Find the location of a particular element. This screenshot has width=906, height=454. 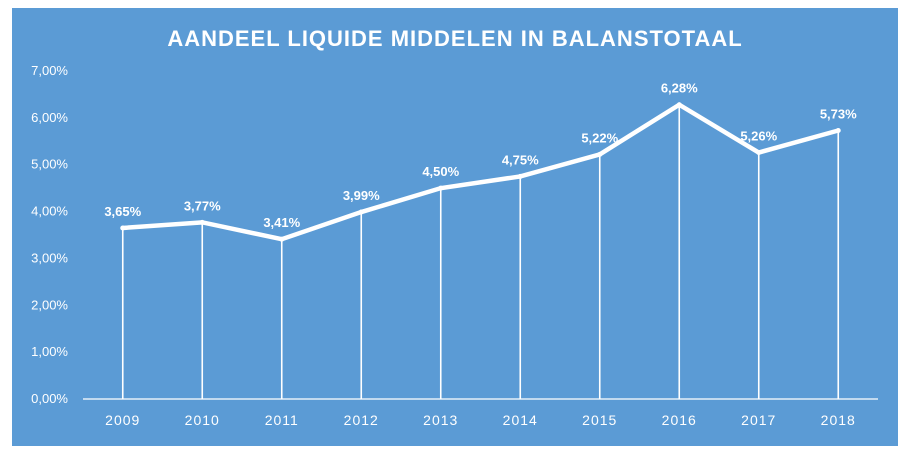

x-tick-label: 2009 is located at coordinates (122, 420).